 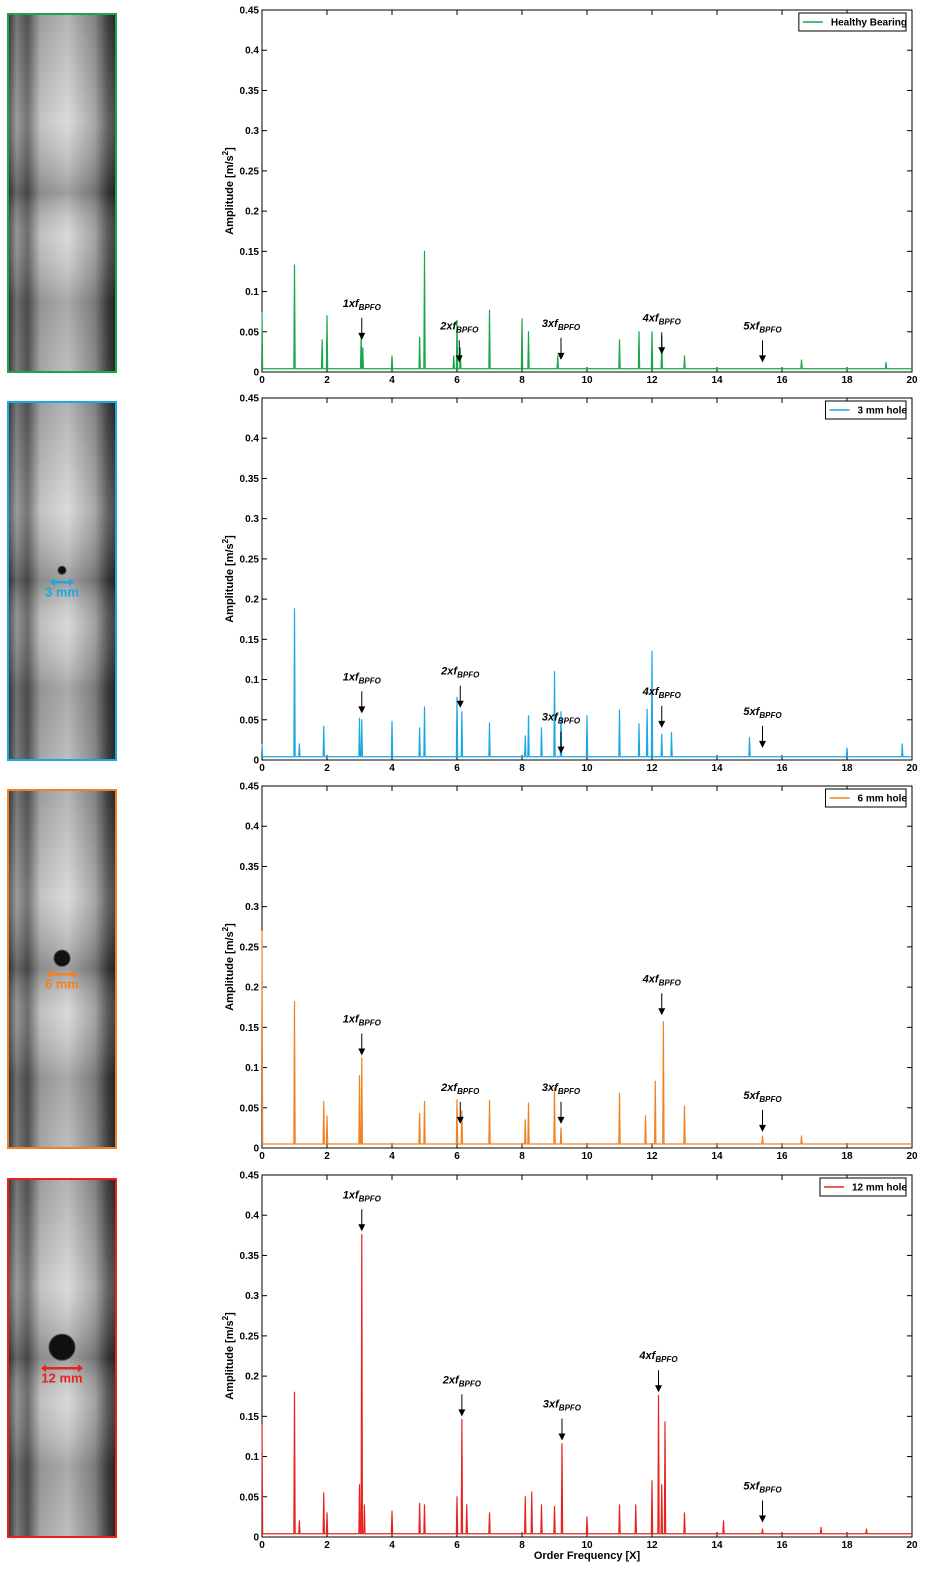 What do you see at coordinates (362, 678) in the screenshot?
I see `annotation: 1xfBPFO` at bounding box center [362, 678].